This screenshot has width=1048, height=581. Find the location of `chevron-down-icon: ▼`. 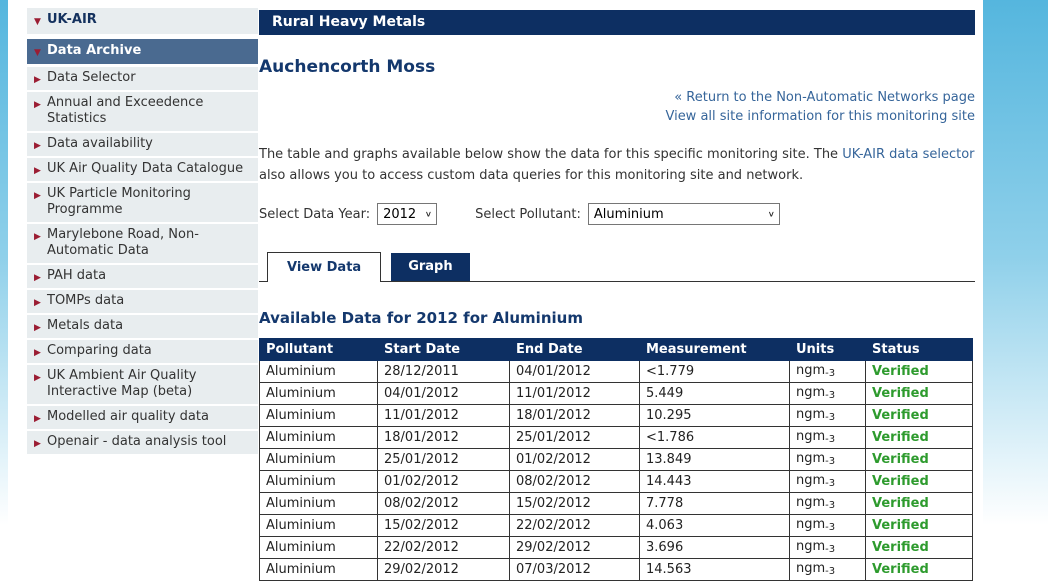

chevron-down-icon: ▼ is located at coordinates (37, 53).